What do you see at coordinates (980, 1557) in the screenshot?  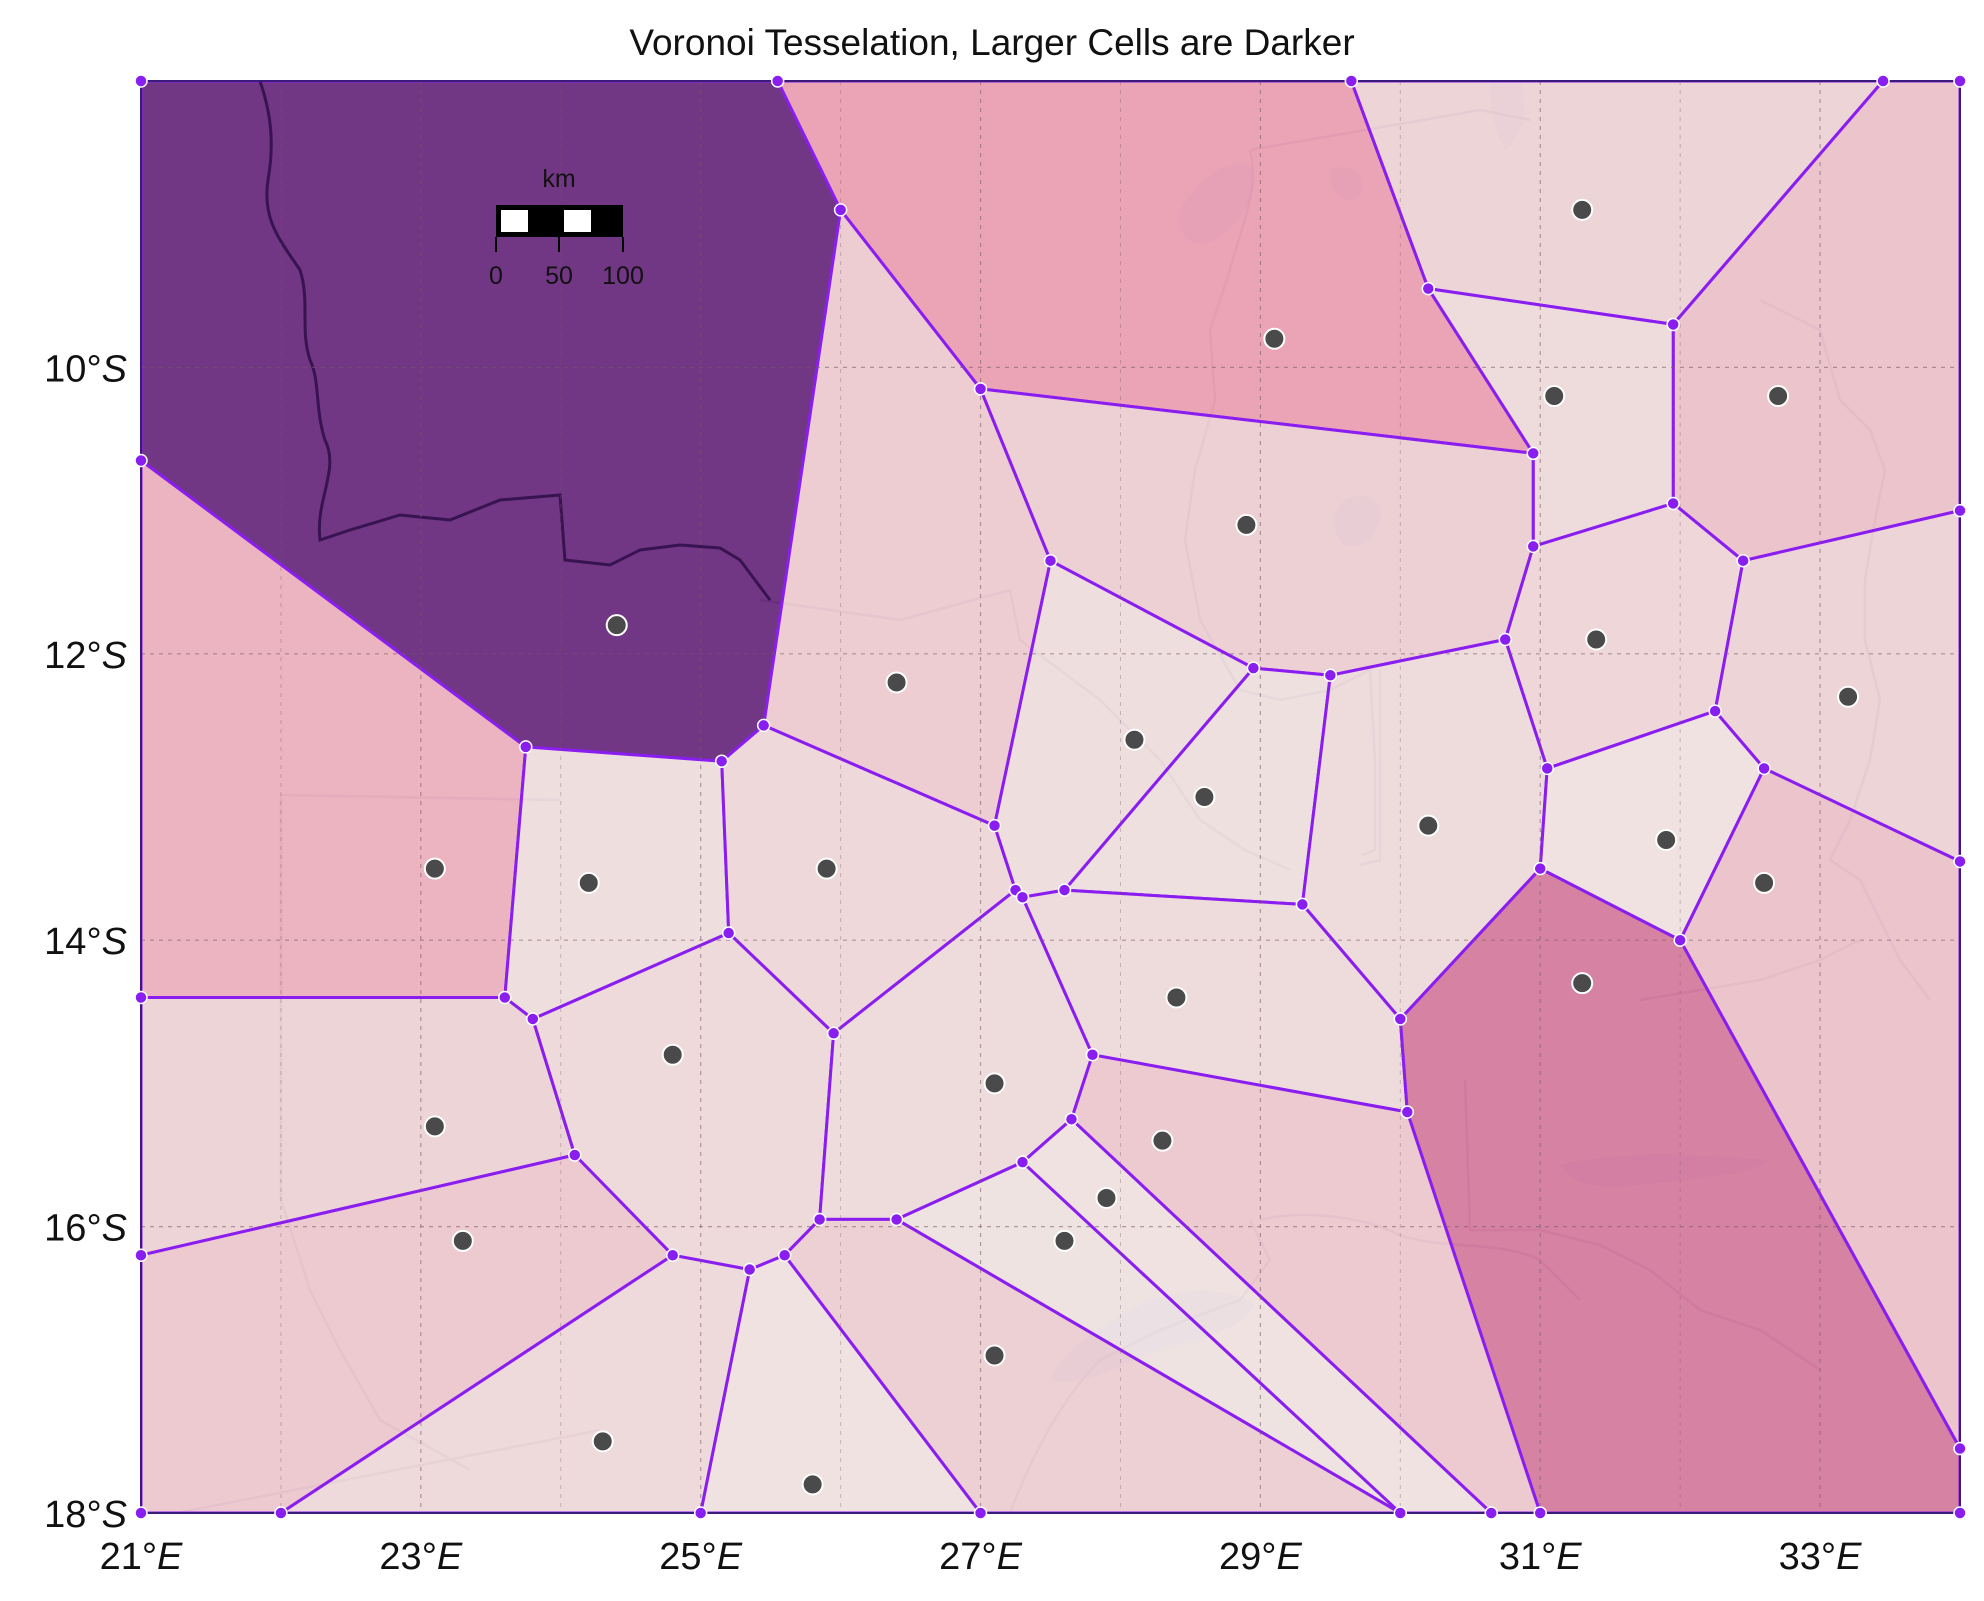 I see `lon-tick-label: 27°E` at bounding box center [980, 1557].